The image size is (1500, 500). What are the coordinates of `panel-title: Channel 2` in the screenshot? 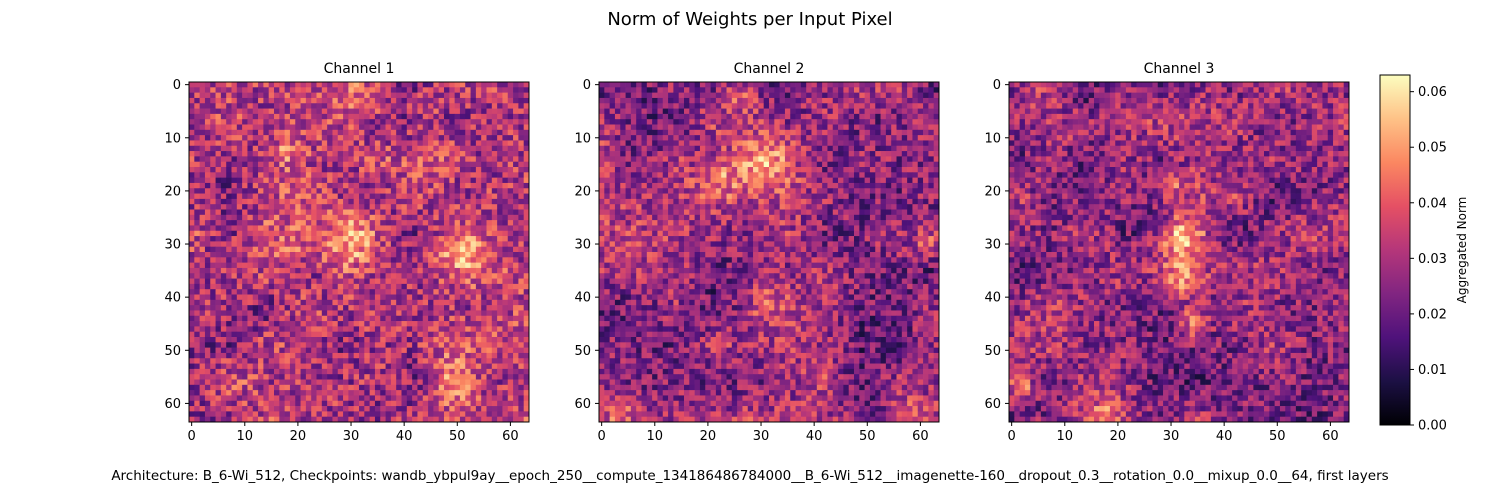 It's located at (769, 69).